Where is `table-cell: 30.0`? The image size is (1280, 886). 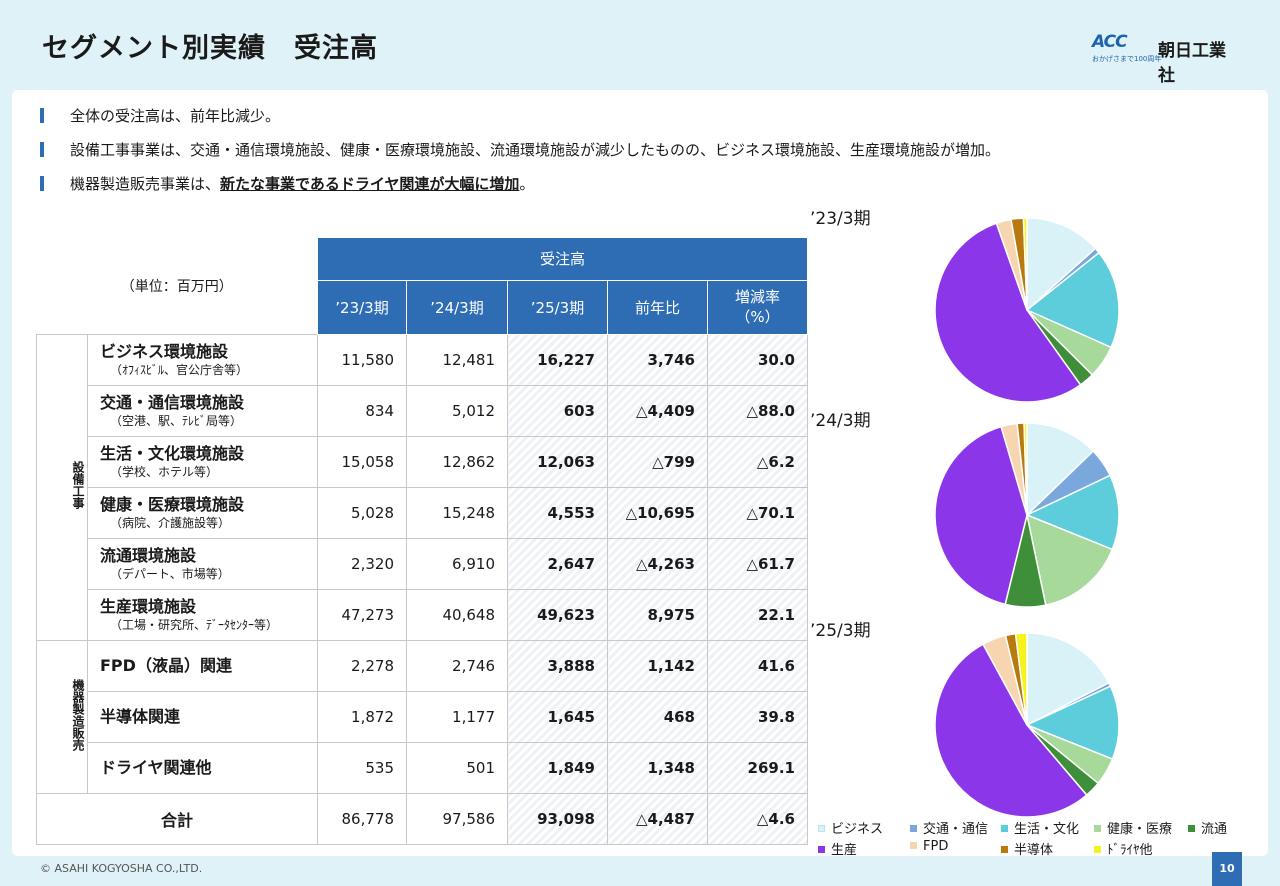
table-cell: 30.0 is located at coordinates (757, 359).